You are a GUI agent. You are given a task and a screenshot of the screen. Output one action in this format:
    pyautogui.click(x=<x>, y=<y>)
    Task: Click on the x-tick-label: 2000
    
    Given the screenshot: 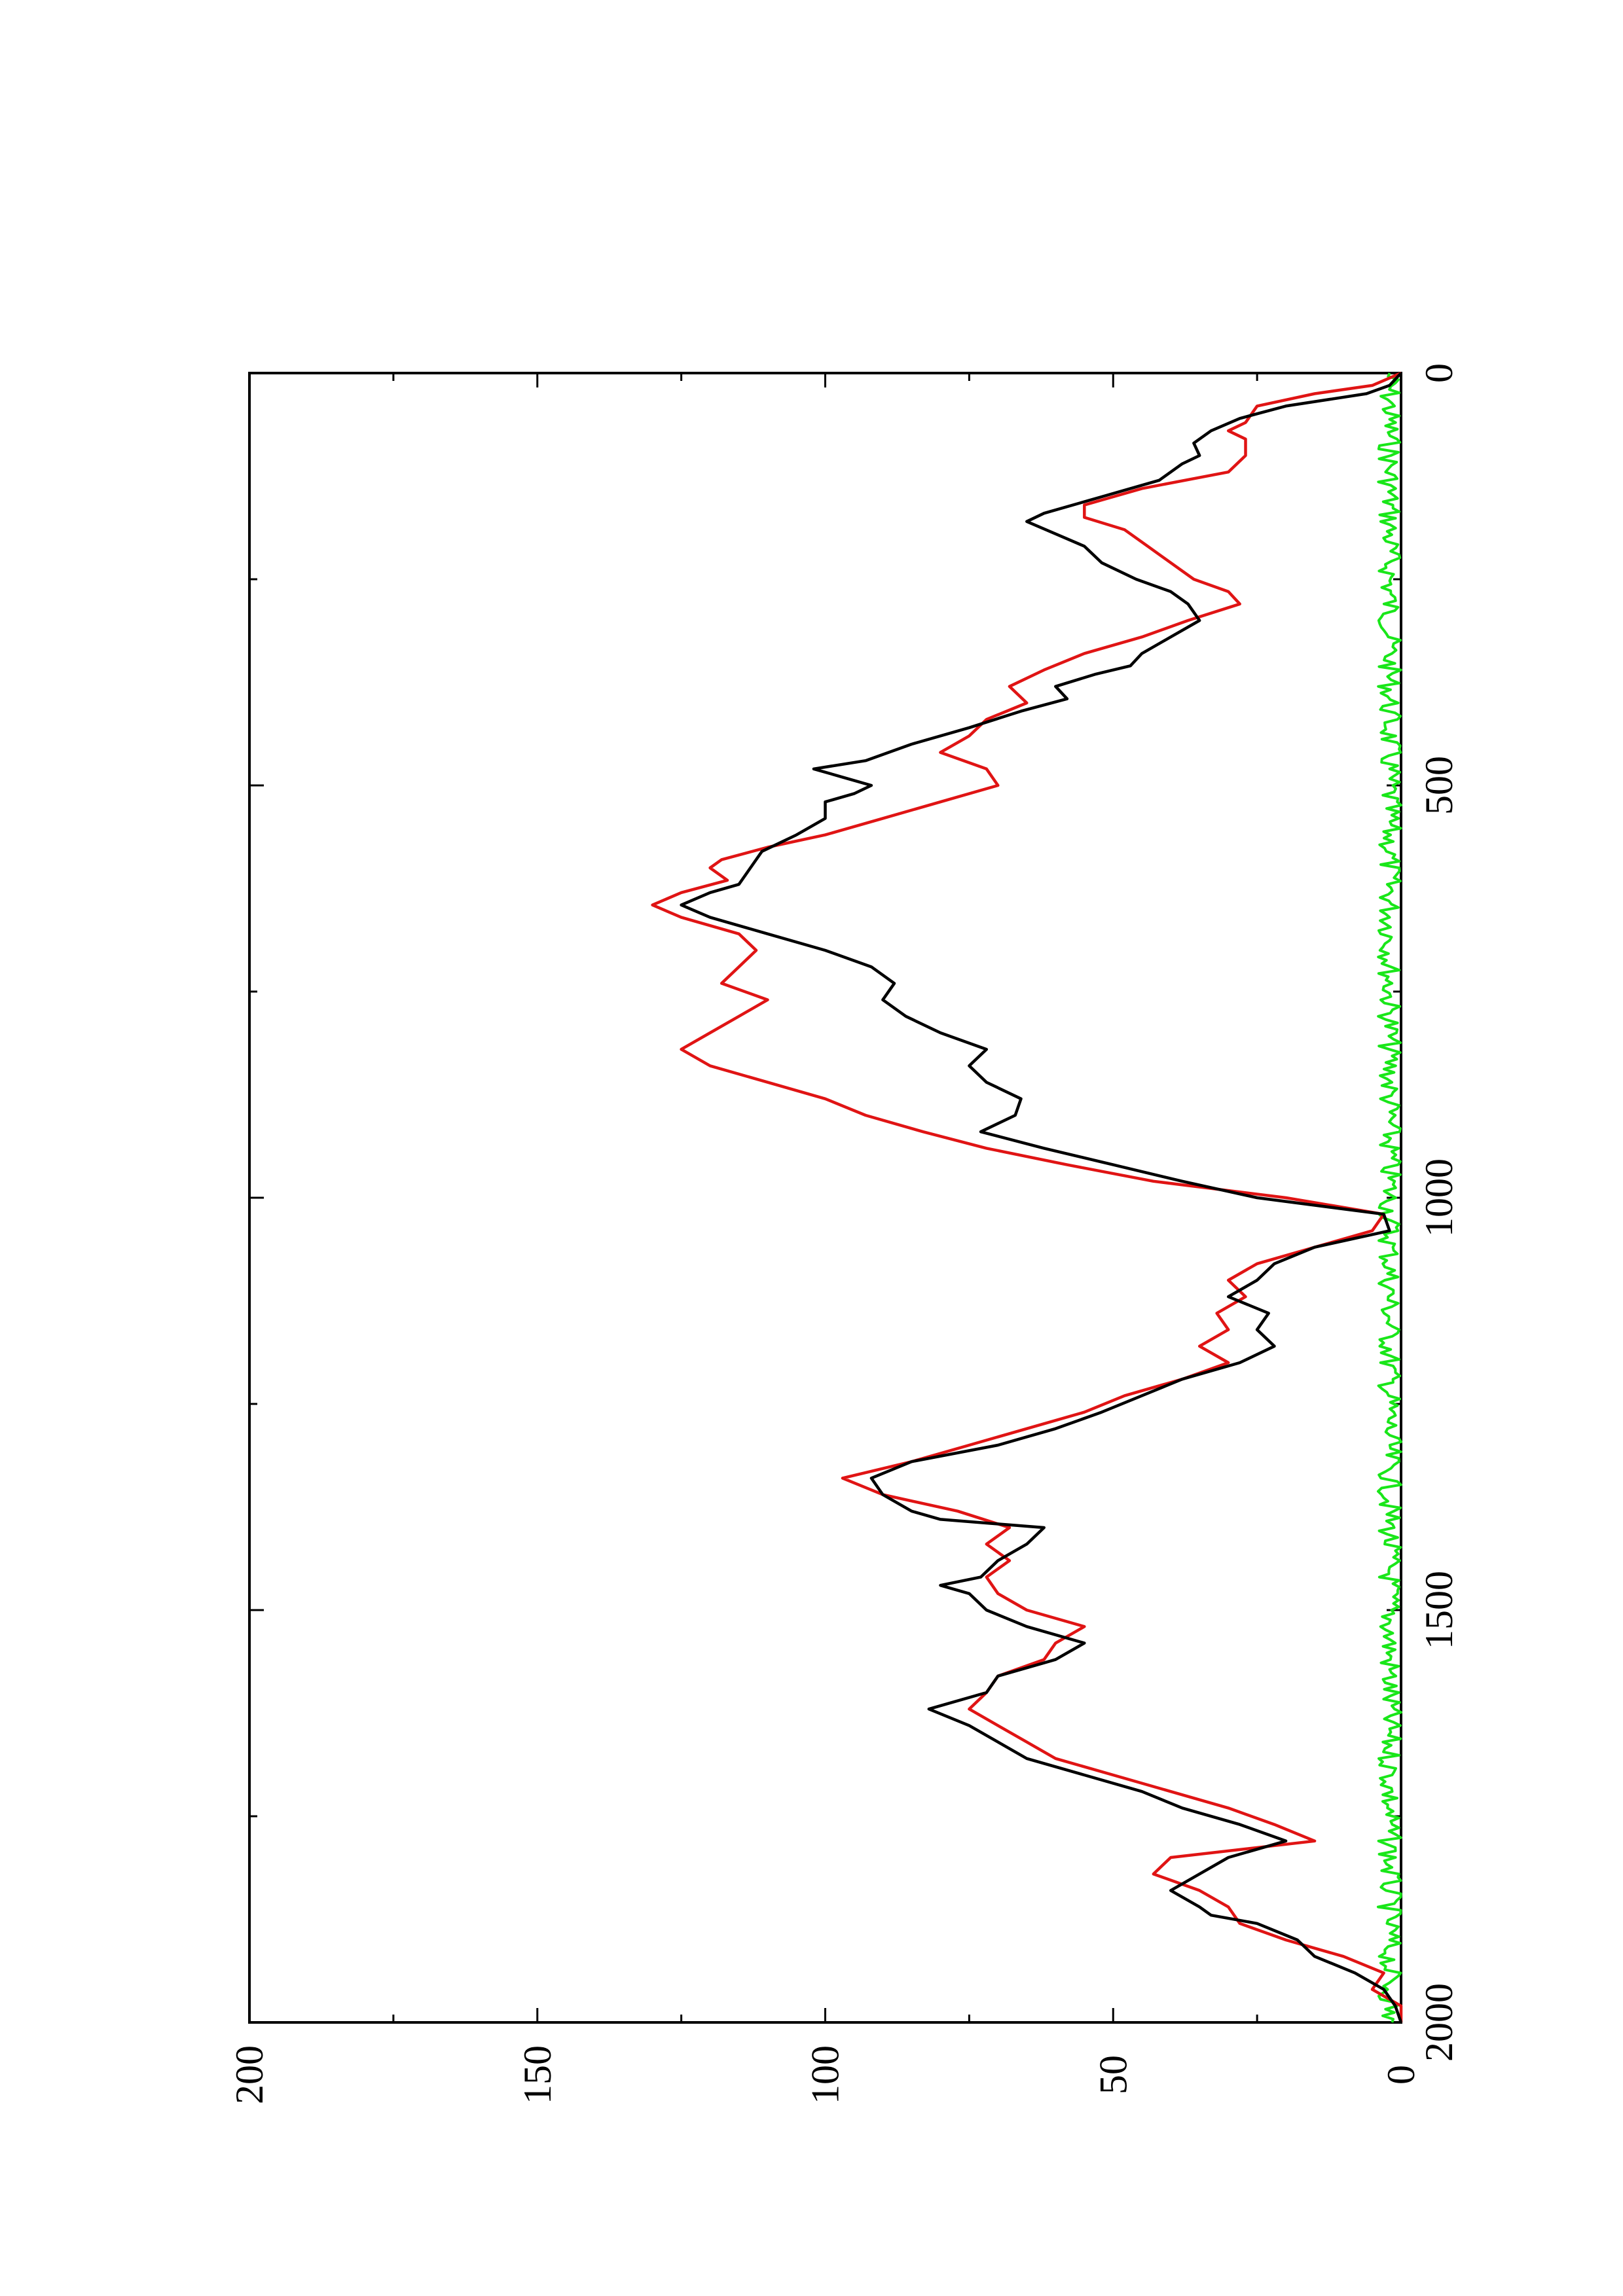 What is the action you would take?
    pyautogui.click(x=1439, y=2022)
    